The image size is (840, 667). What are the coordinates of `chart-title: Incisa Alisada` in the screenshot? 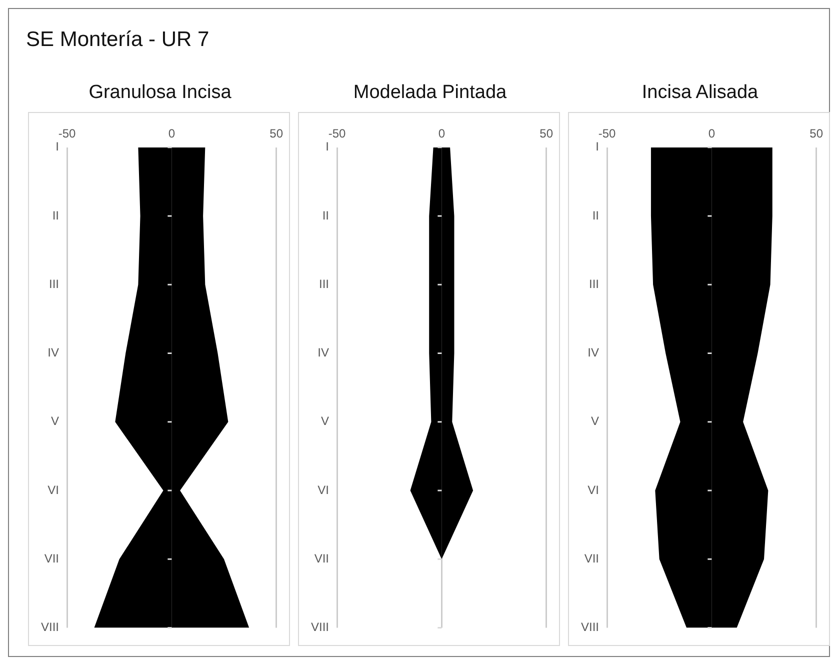 It's located at (700, 93).